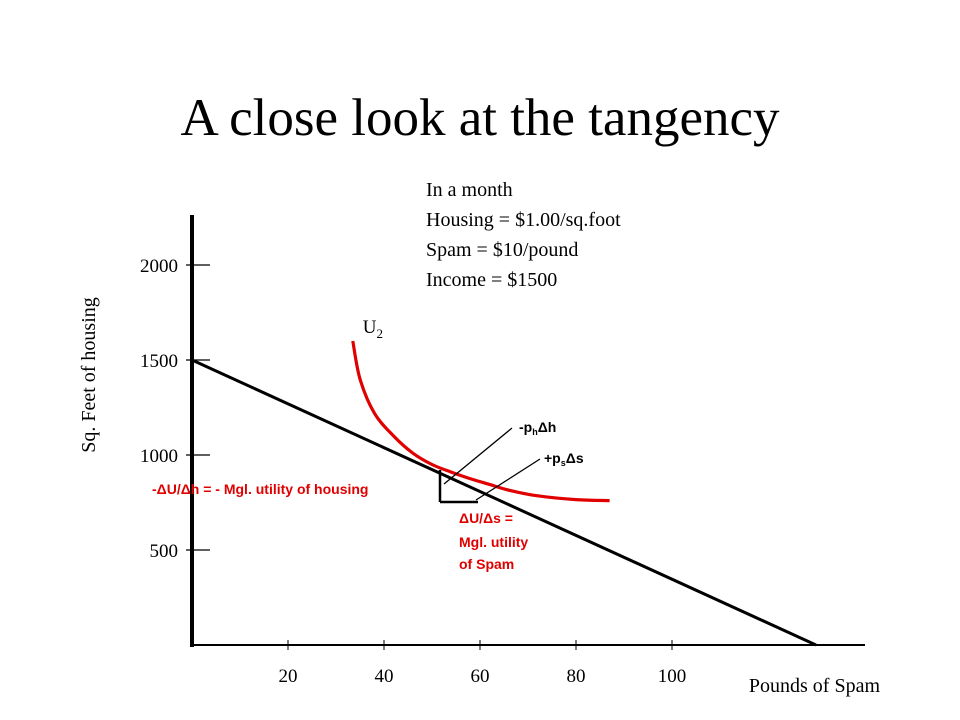 The height and width of the screenshot is (720, 960). I want to click on annotation-mu-spam-line-1: ΔU/Δs =, so click(486, 518).